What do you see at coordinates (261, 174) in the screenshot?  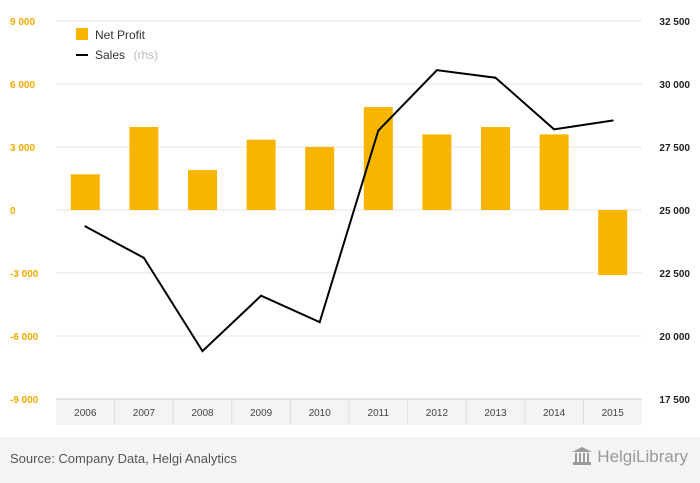 I see `bar-net-profit-2009` at bounding box center [261, 174].